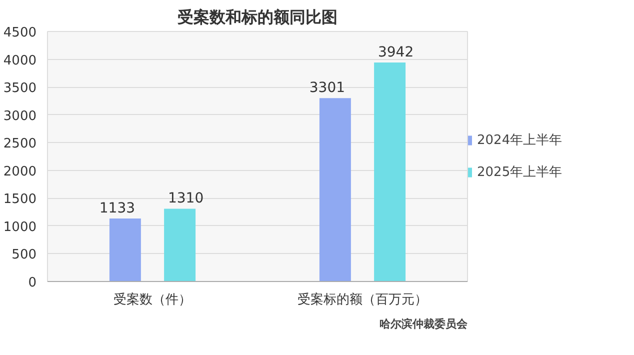  Describe the element at coordinates (257, 17) in the screenshot. I see `chart-title: 受案数和标的额同比图` at that location.